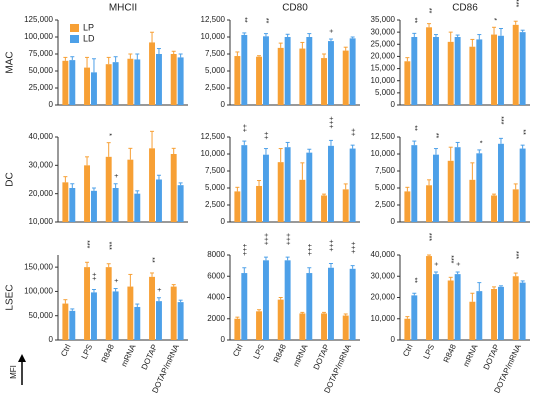  I want to click on y-tick-label: 75,000, so click(41, 53).